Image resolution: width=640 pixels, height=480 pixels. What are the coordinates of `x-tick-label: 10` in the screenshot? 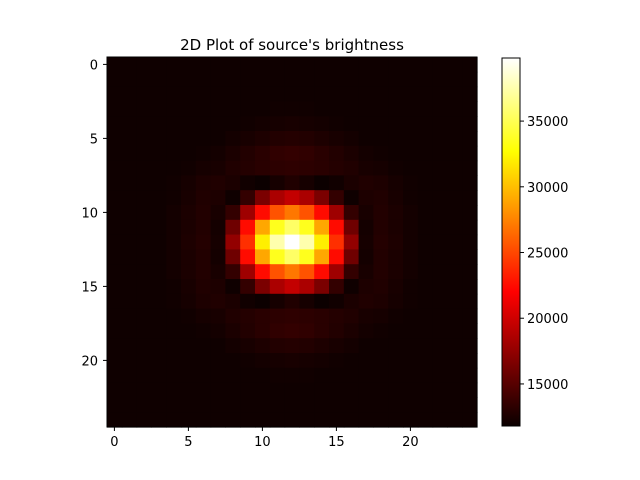 It's located at (262, 442).